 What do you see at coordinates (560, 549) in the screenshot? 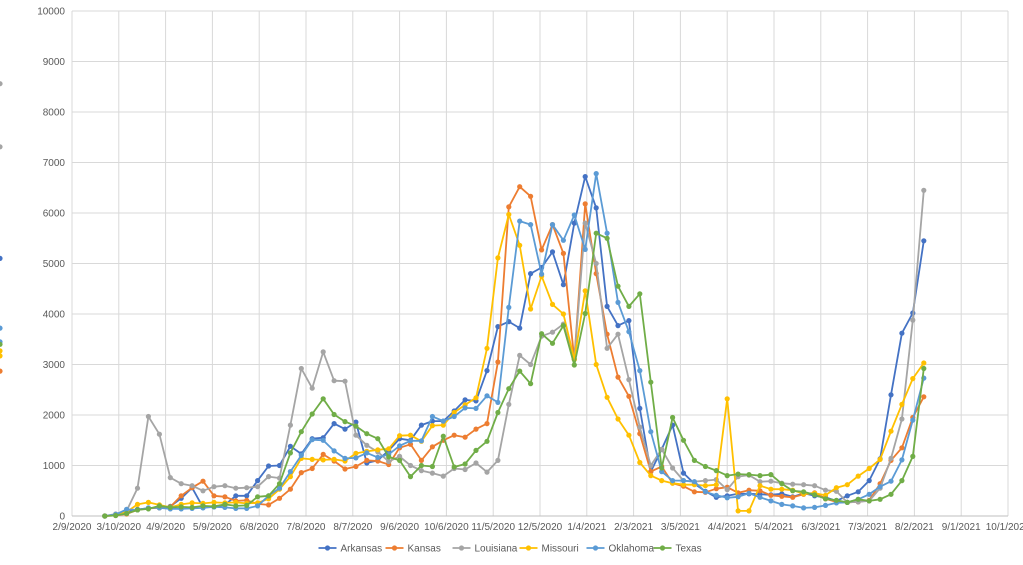
I see `legend-label: Missouri` at bounding box center [560, 549].